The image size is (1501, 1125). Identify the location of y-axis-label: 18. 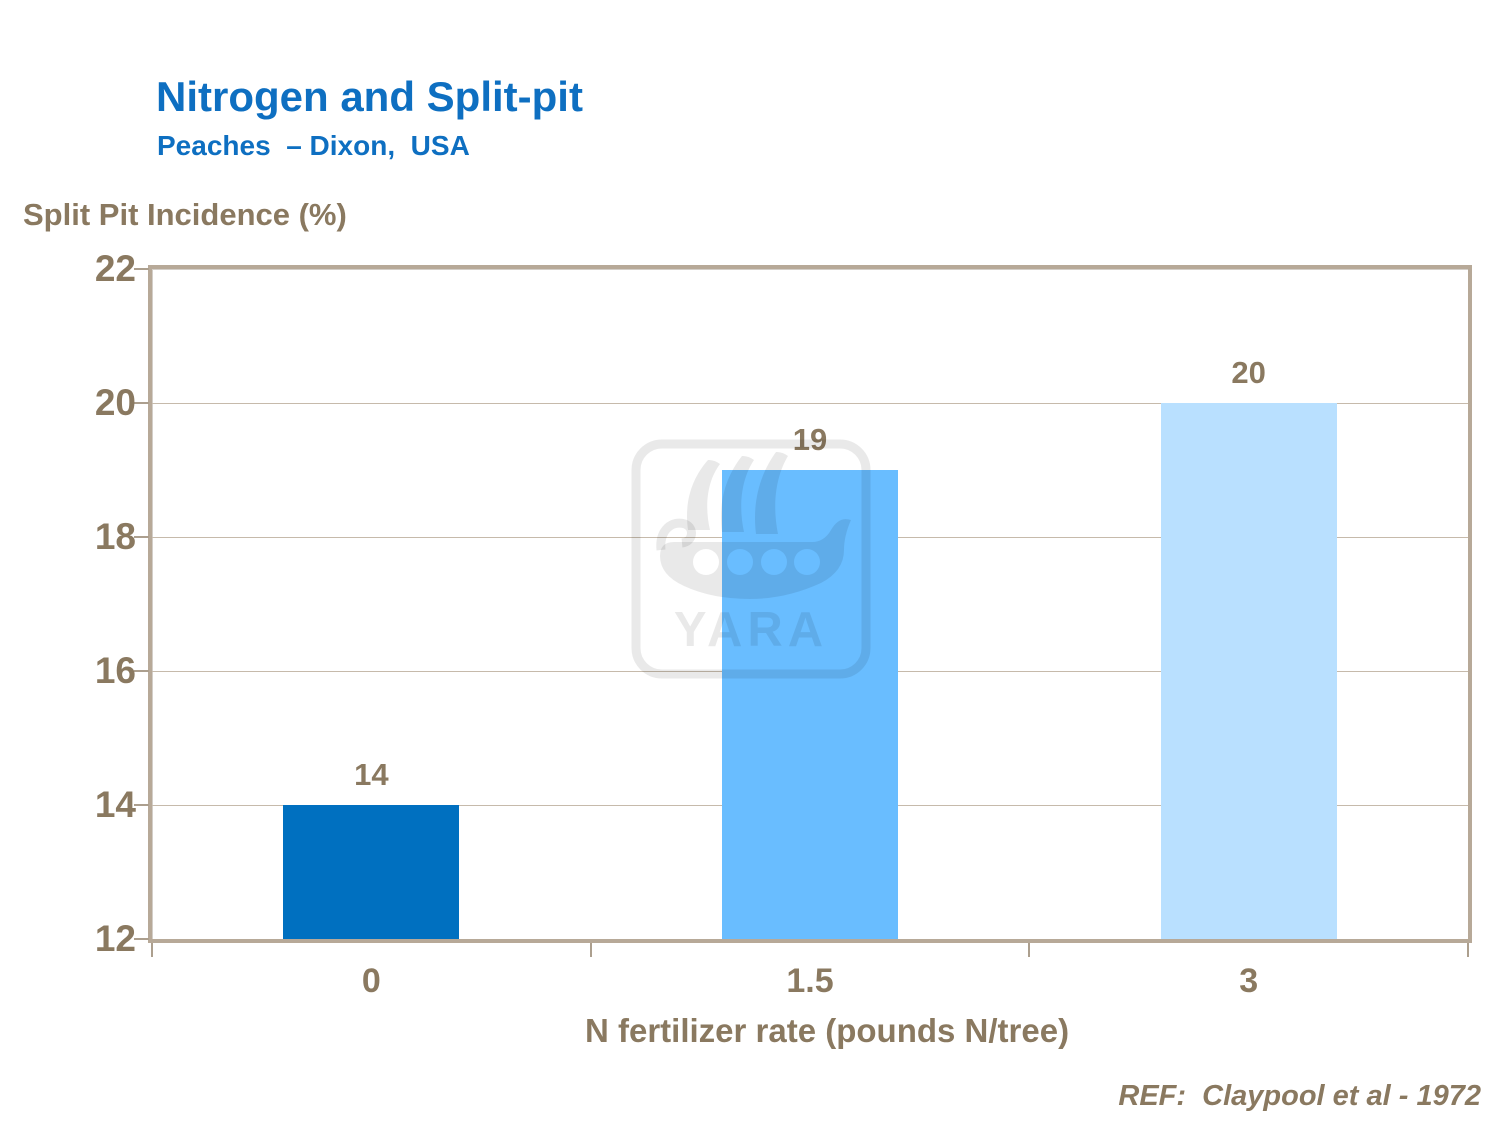
(115, 536).